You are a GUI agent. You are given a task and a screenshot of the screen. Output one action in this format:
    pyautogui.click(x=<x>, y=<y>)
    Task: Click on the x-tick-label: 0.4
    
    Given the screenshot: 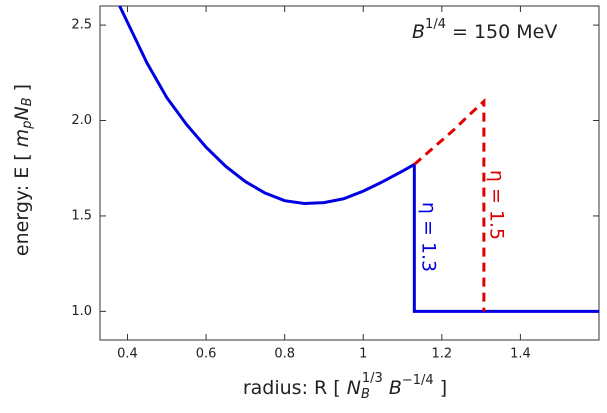 What is the action you would take?
    pyautogui.click(x=127, y=354)
    